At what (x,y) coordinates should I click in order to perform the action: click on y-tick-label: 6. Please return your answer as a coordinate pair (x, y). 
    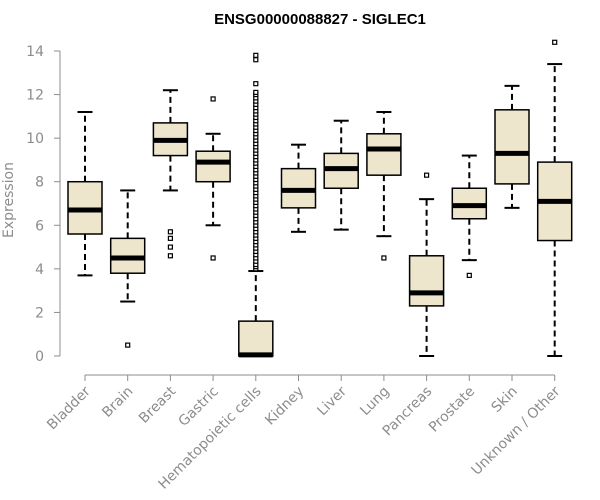
    Looking at the image, I should click on (39, 226).